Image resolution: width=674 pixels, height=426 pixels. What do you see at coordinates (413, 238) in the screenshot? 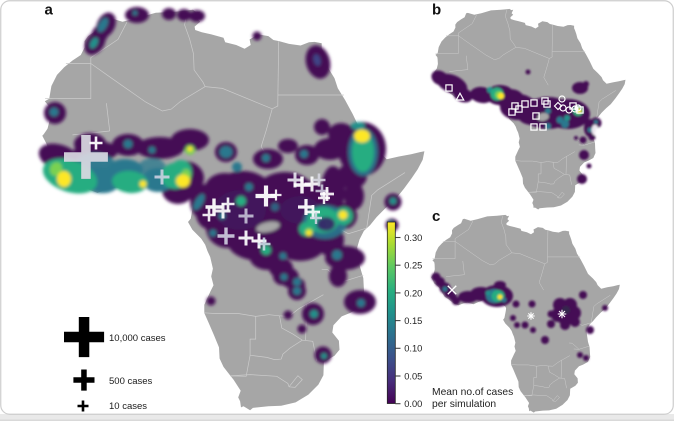
I see `svg-text: 0.30` at bounding box center [413, 238].